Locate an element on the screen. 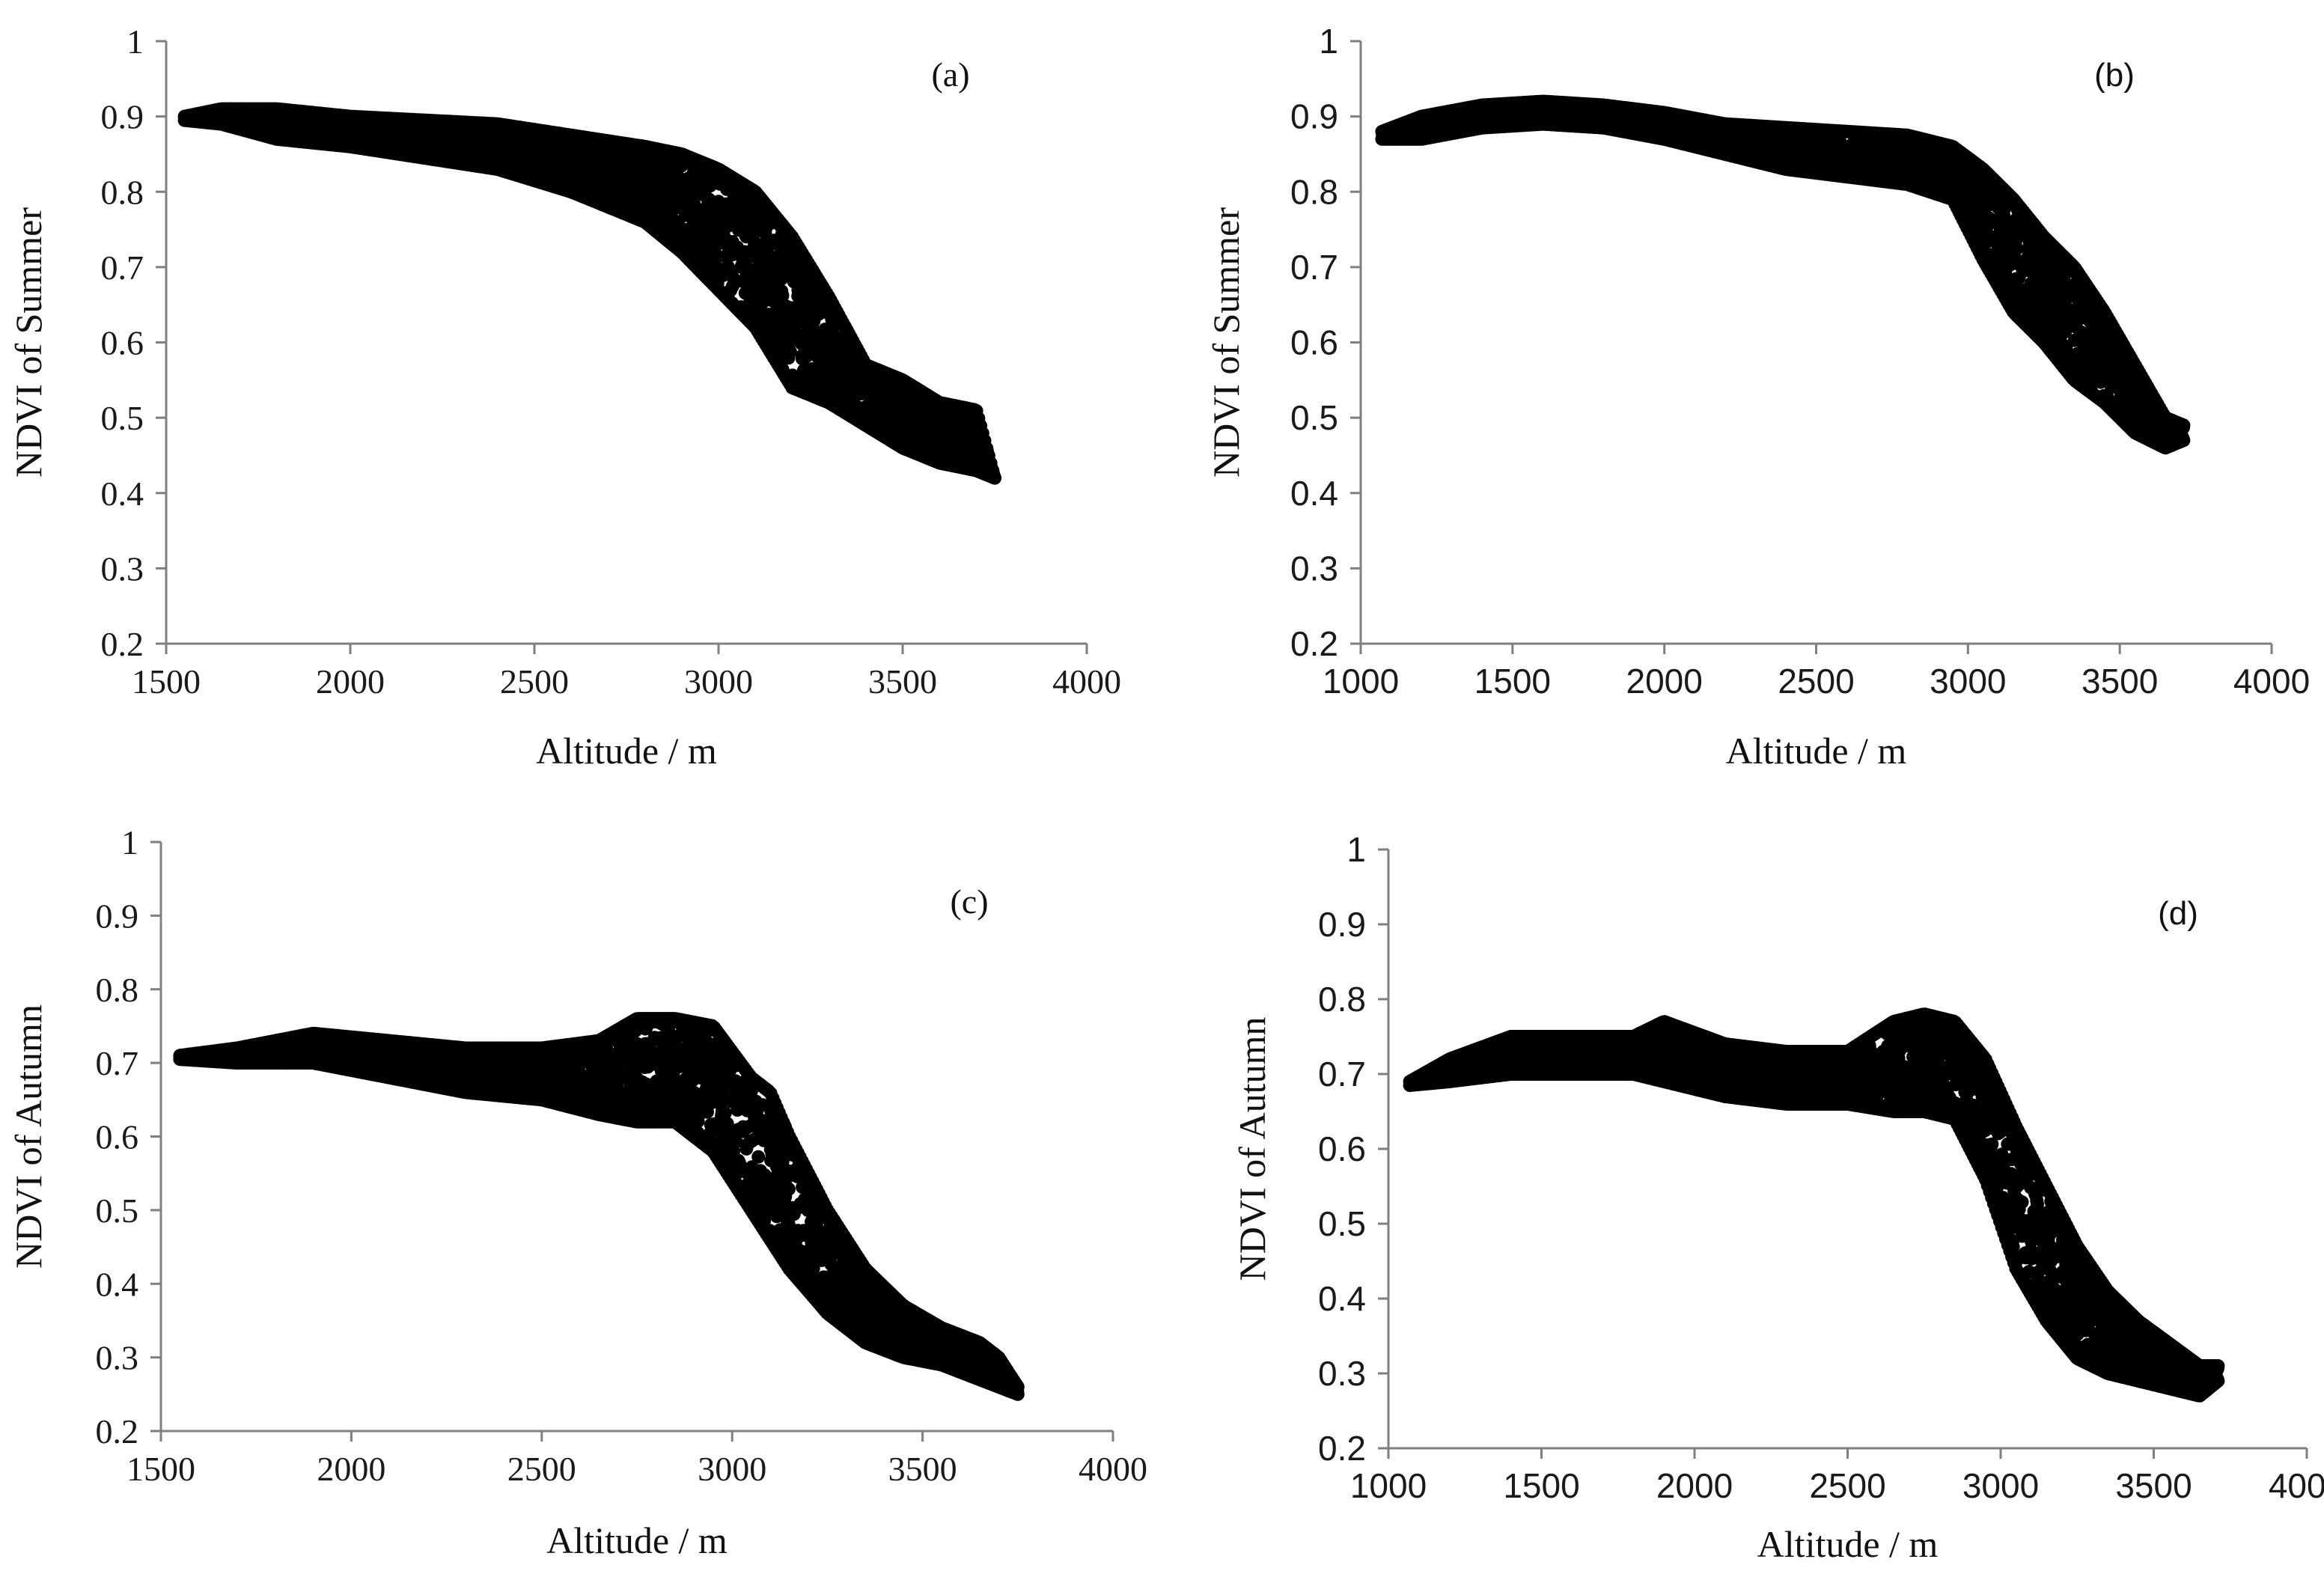  panel-label: (b) is located at coordinates (2114, 75).